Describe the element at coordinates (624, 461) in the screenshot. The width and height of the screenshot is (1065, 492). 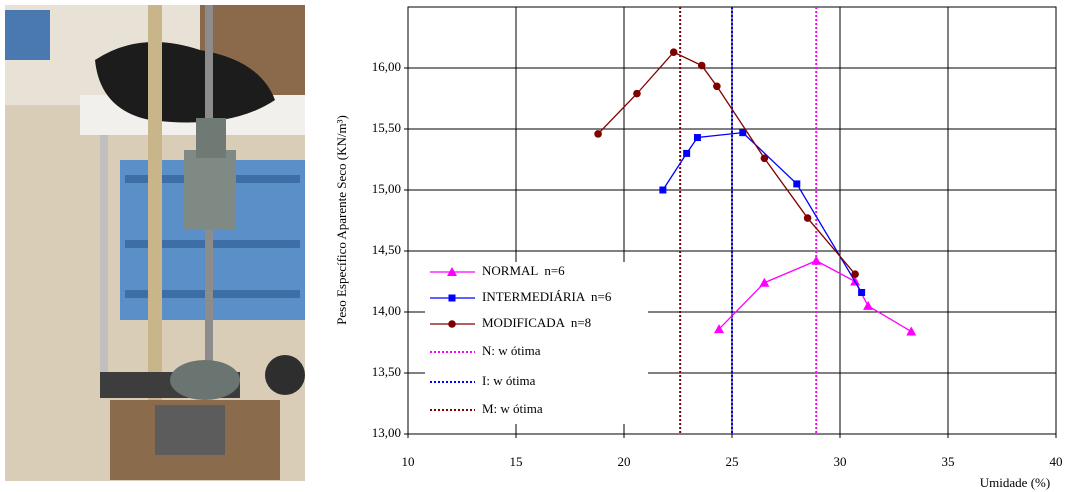
I see `x-tick-label: 20` at that location.